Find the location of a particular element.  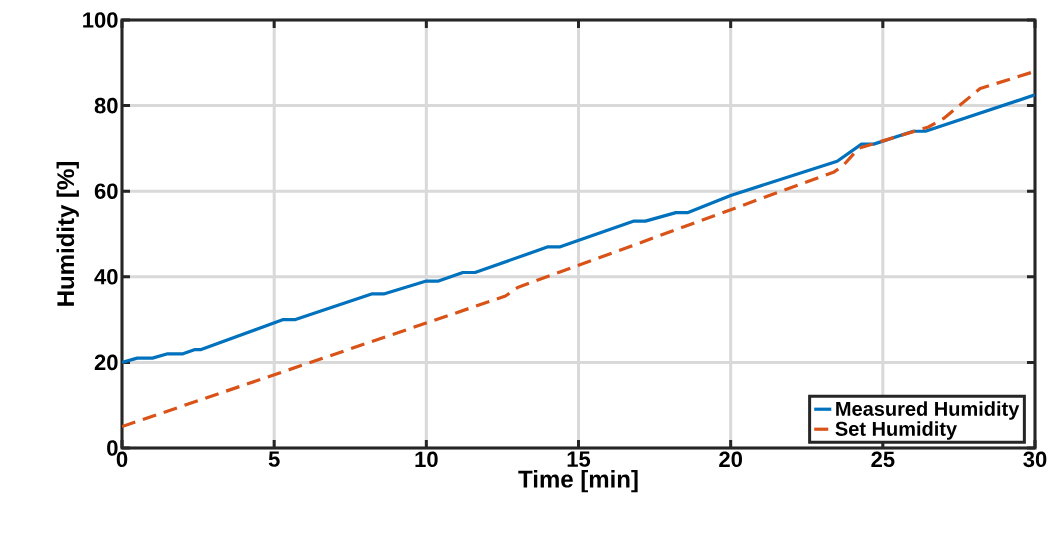

x-tick-label: 20 is located at coordinates (730, 459).